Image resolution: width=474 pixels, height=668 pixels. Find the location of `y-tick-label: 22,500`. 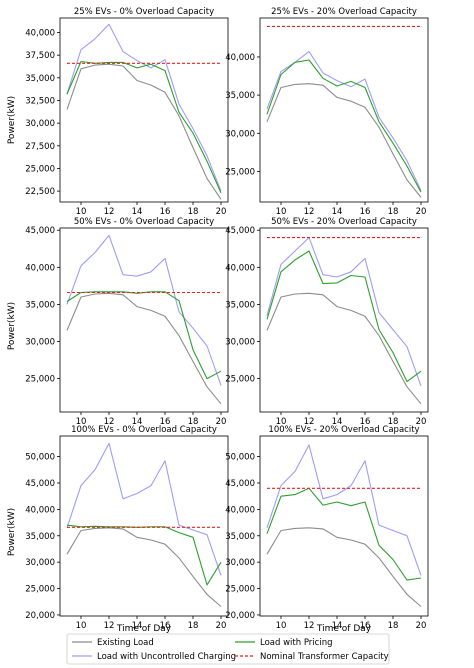

y-tick-label: 22,500 is located at coordinates (40, 192).